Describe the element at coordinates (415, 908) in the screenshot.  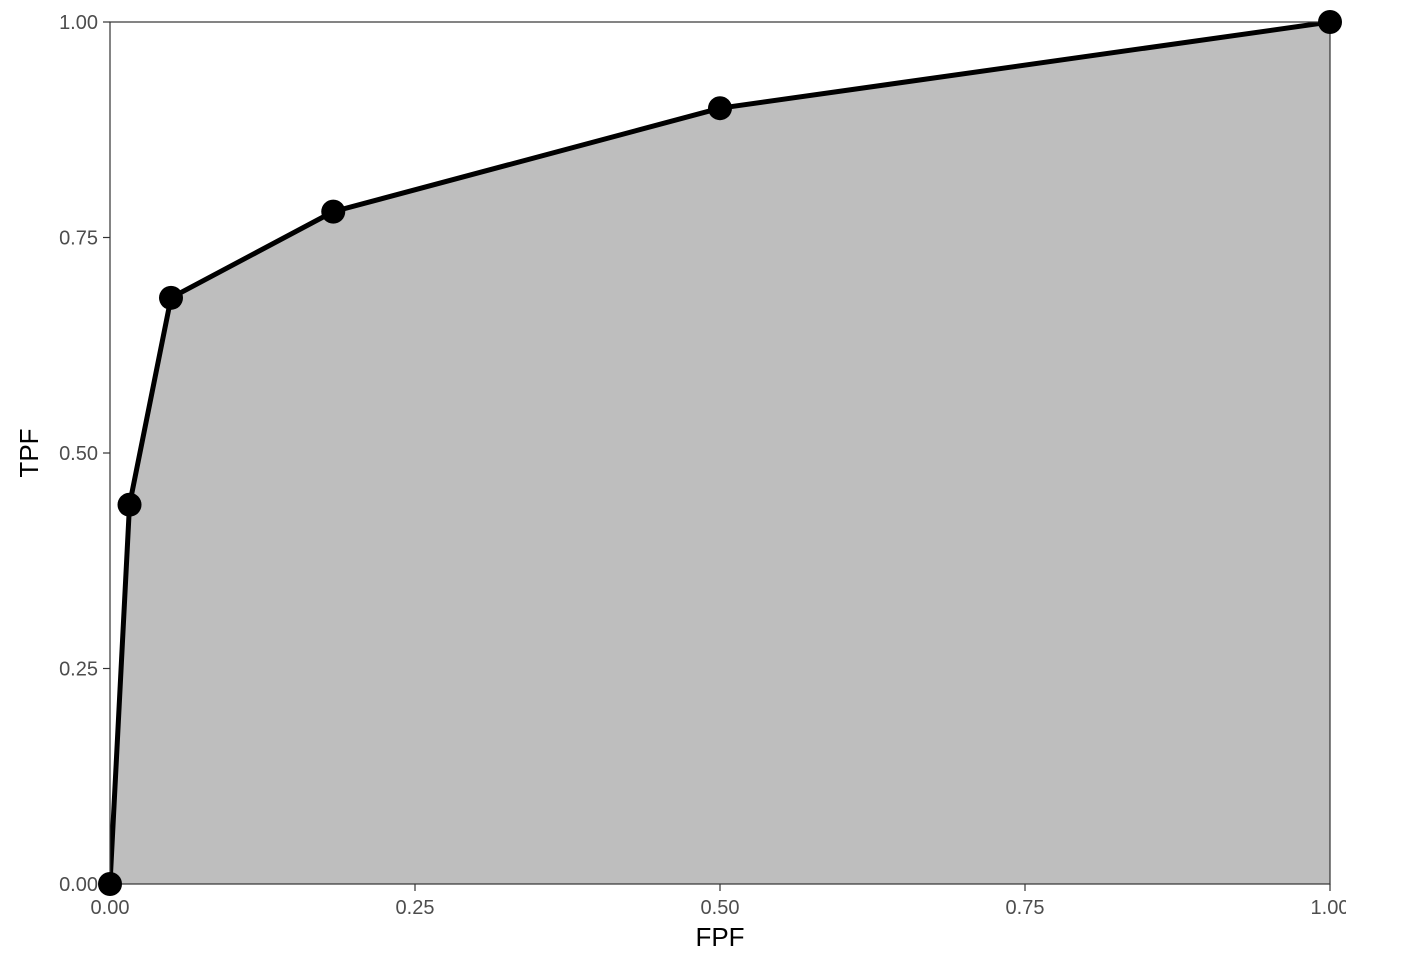
I see `x-tick-label: 0.25` at that location.